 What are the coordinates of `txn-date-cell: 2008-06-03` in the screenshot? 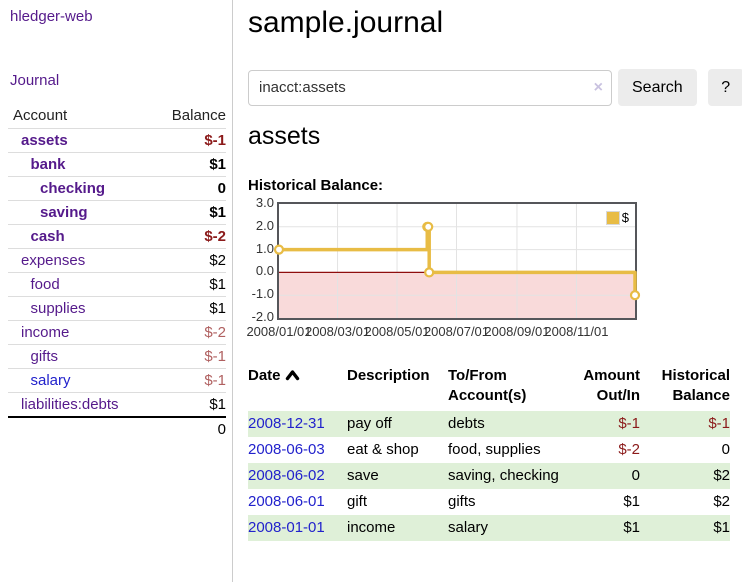 It's located at (297, 450).